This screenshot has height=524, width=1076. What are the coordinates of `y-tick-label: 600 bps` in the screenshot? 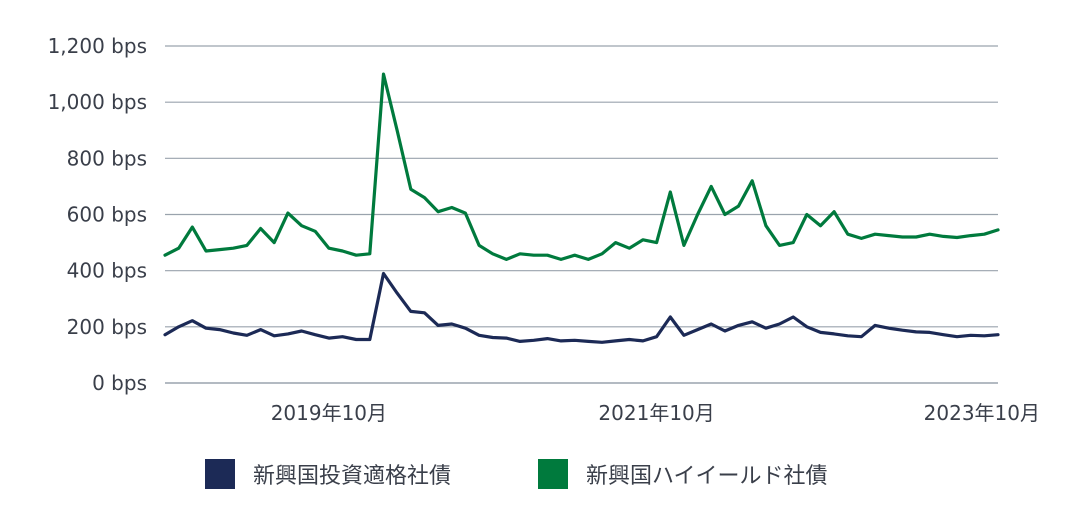 It's located at (107, 215).